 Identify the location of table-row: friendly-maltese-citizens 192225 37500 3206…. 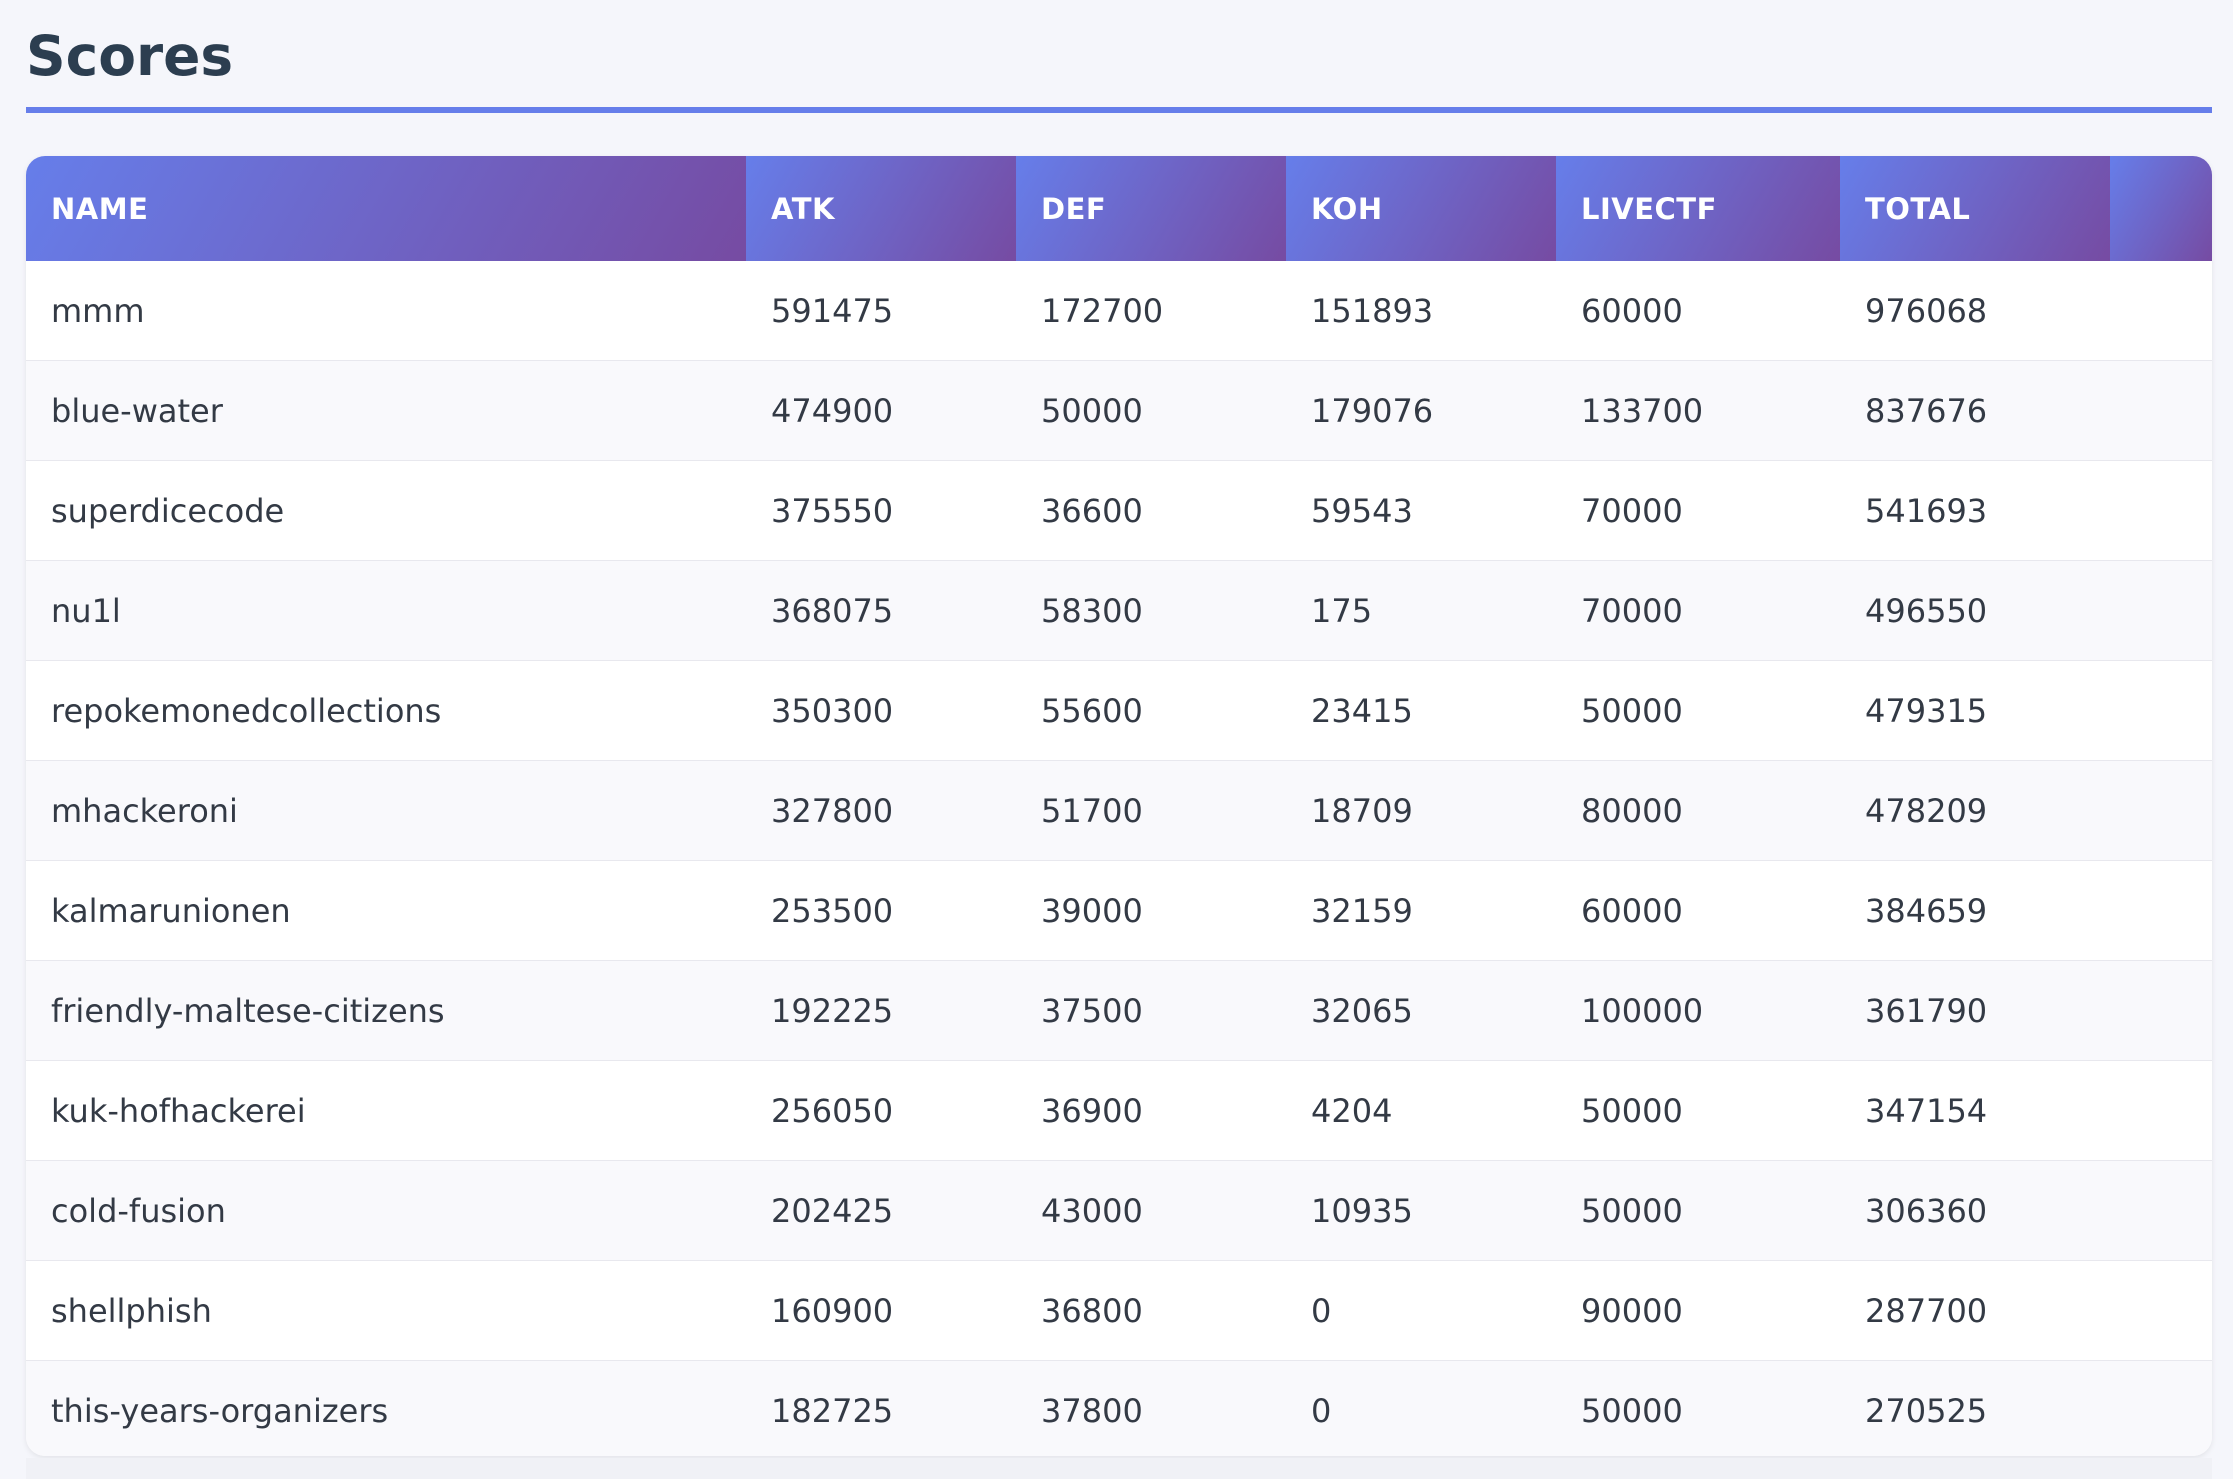
(1119, 1010).